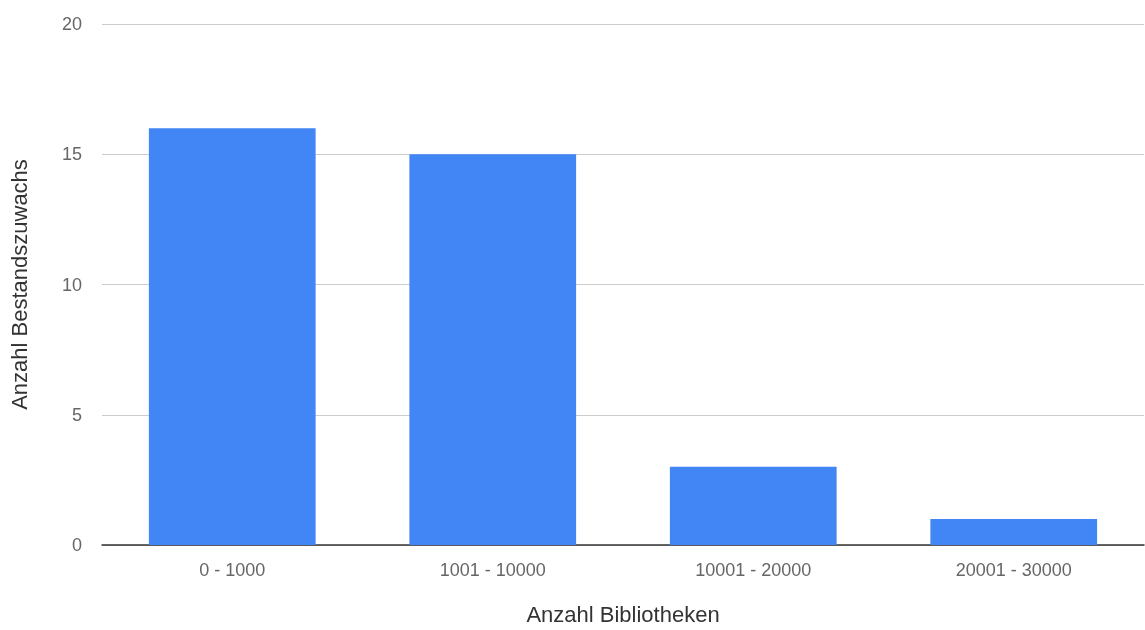 This screenshot has height=630, width=1145. Describe the element at coordinates (71, 284) in the screenshot. I see `y-tick-label: 10` at that location.